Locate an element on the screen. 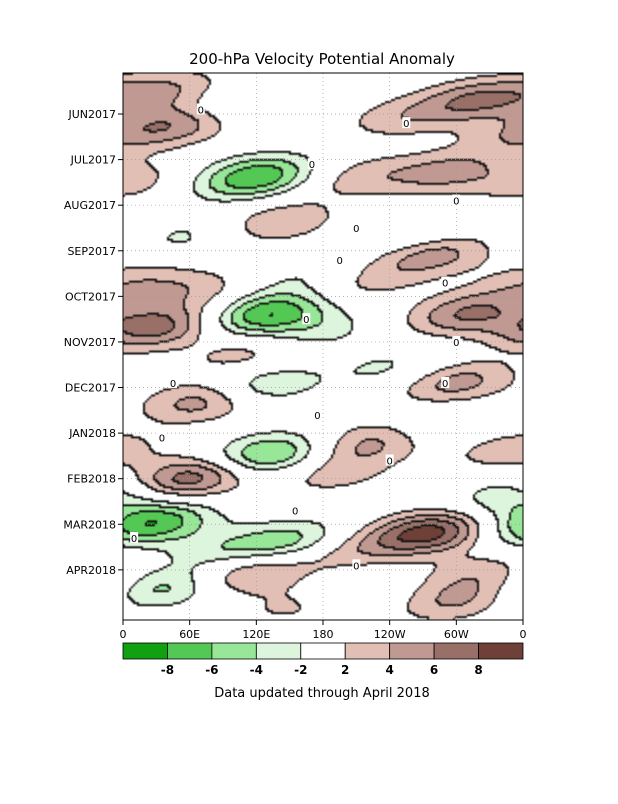 The image size is (618, 804). x-tick-label: 60E is located at coordinates (189, 634).